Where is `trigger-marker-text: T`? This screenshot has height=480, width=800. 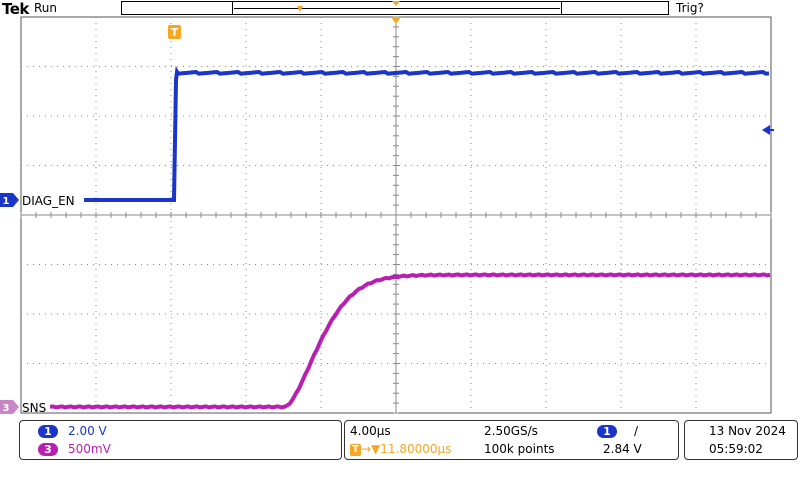
trigger-marker-text: T is located at coordinates (175, 32).